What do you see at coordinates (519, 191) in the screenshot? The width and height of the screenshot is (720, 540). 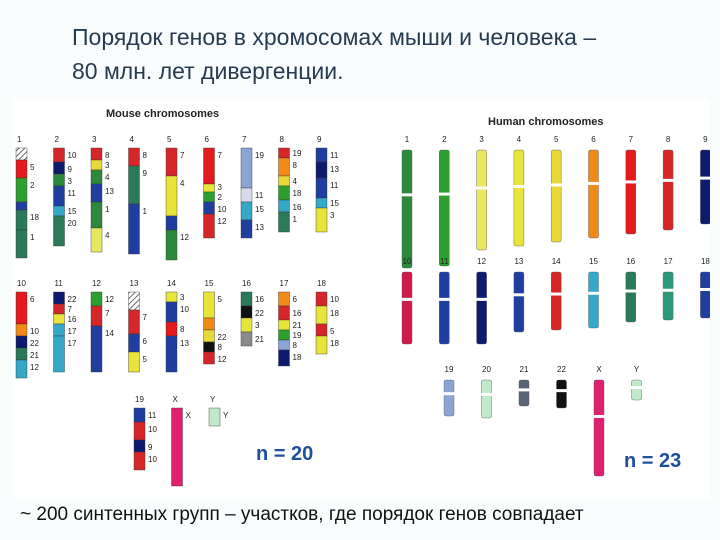 I see `human-chromosome-4: 4` at bounding box center [519, 191].